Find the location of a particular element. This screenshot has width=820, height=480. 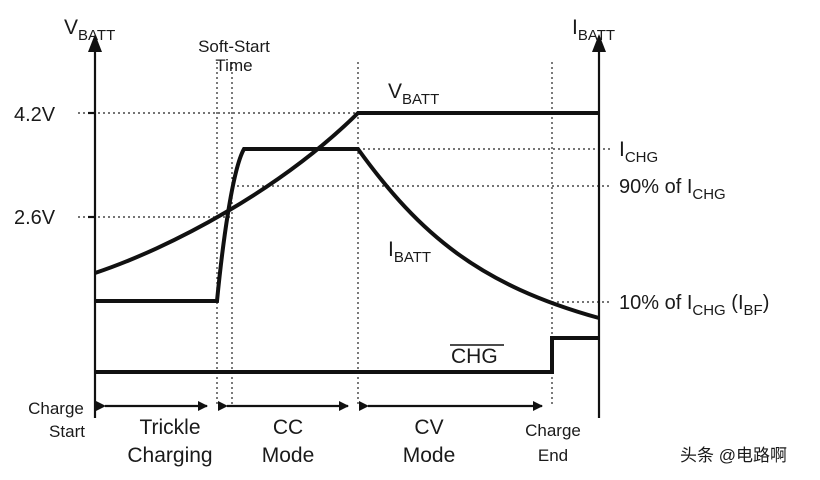

ichg-label: ICHG is located at coordinates (638, 152).